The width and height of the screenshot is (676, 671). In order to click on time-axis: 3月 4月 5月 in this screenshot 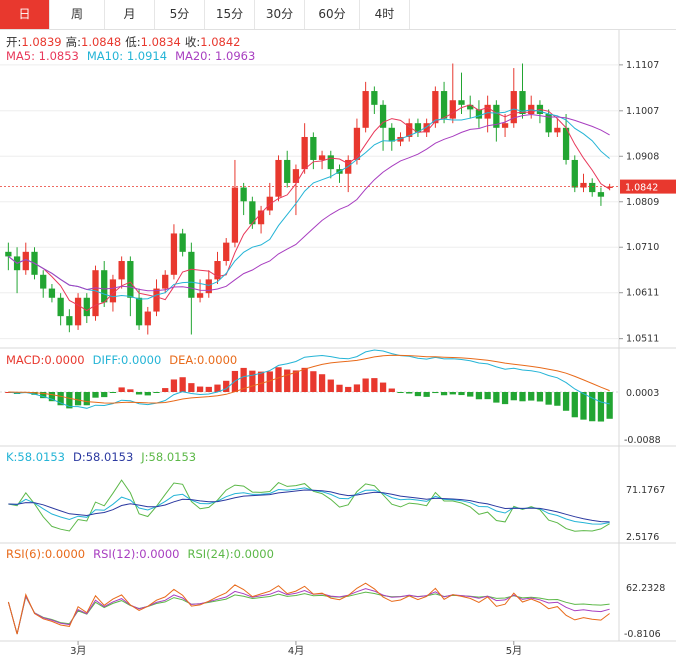, I will do `click(296, 649)`.